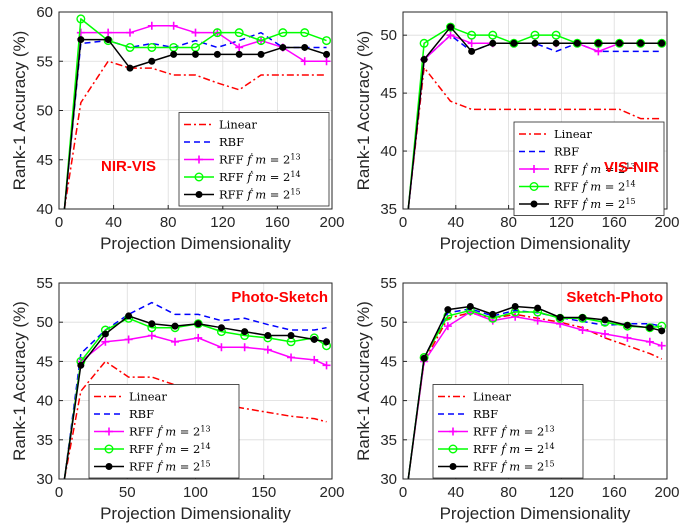  What do you see at coordinates (508, 222) in the screenshot?
I see `x-tick-label: 80` at bounding box center [508, 222].